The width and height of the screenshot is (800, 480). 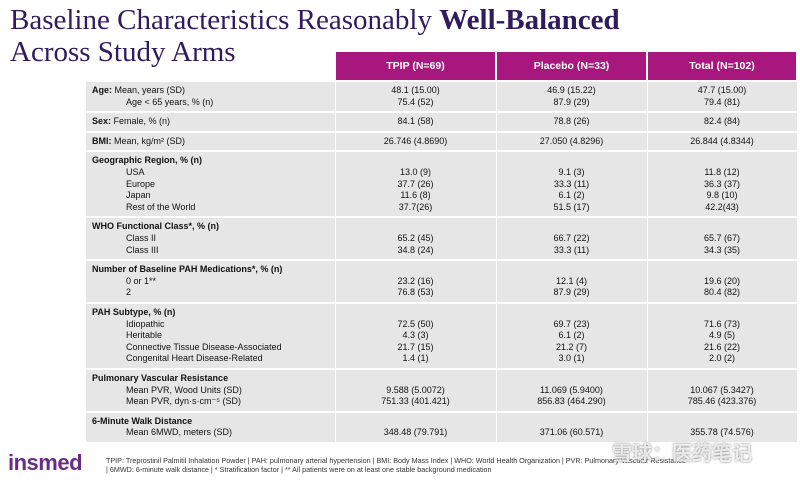 What do you see at coordinates (415, 346) in the screenshot?
I see `cell-value: 21.7 (15)` at bounding box center [415, 346].